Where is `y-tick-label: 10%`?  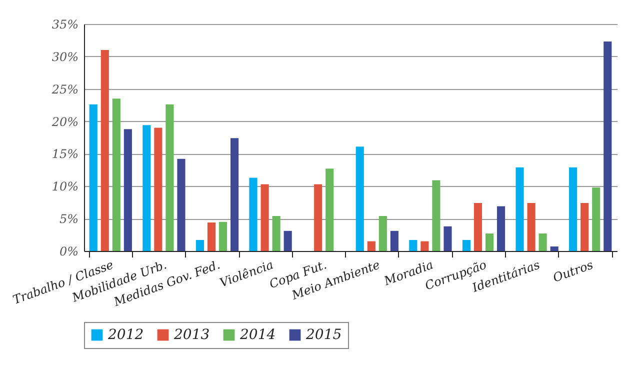 y-tick-label: 10% is located at coordinates (65, 187).